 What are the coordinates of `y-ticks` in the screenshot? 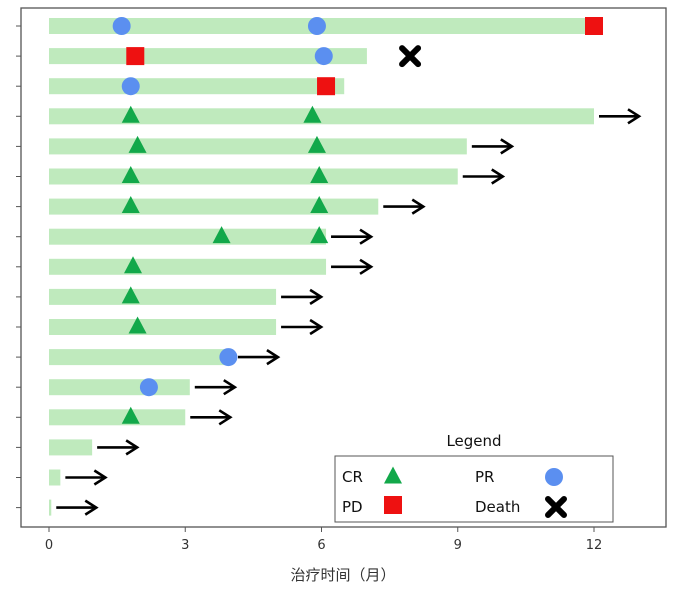 It's located at (18, 267).